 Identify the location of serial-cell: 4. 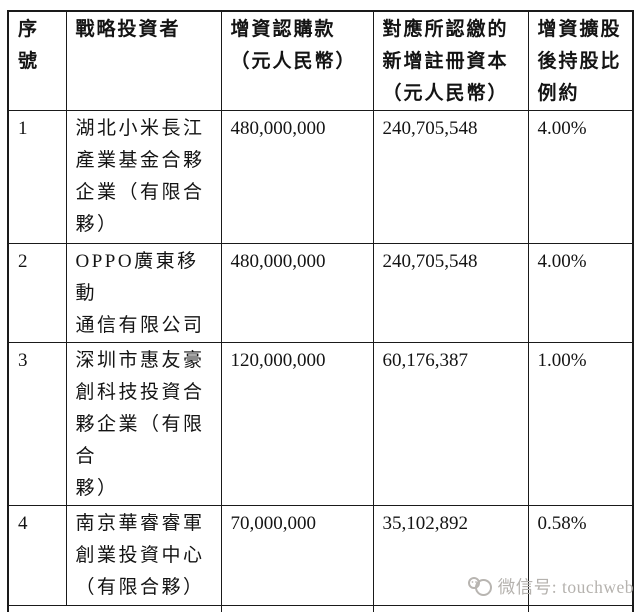
(37, 555).